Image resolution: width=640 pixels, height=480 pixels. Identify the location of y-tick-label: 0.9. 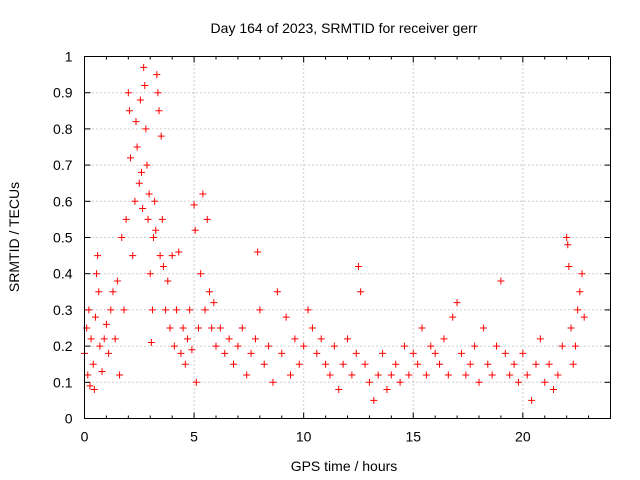
(63, 93).